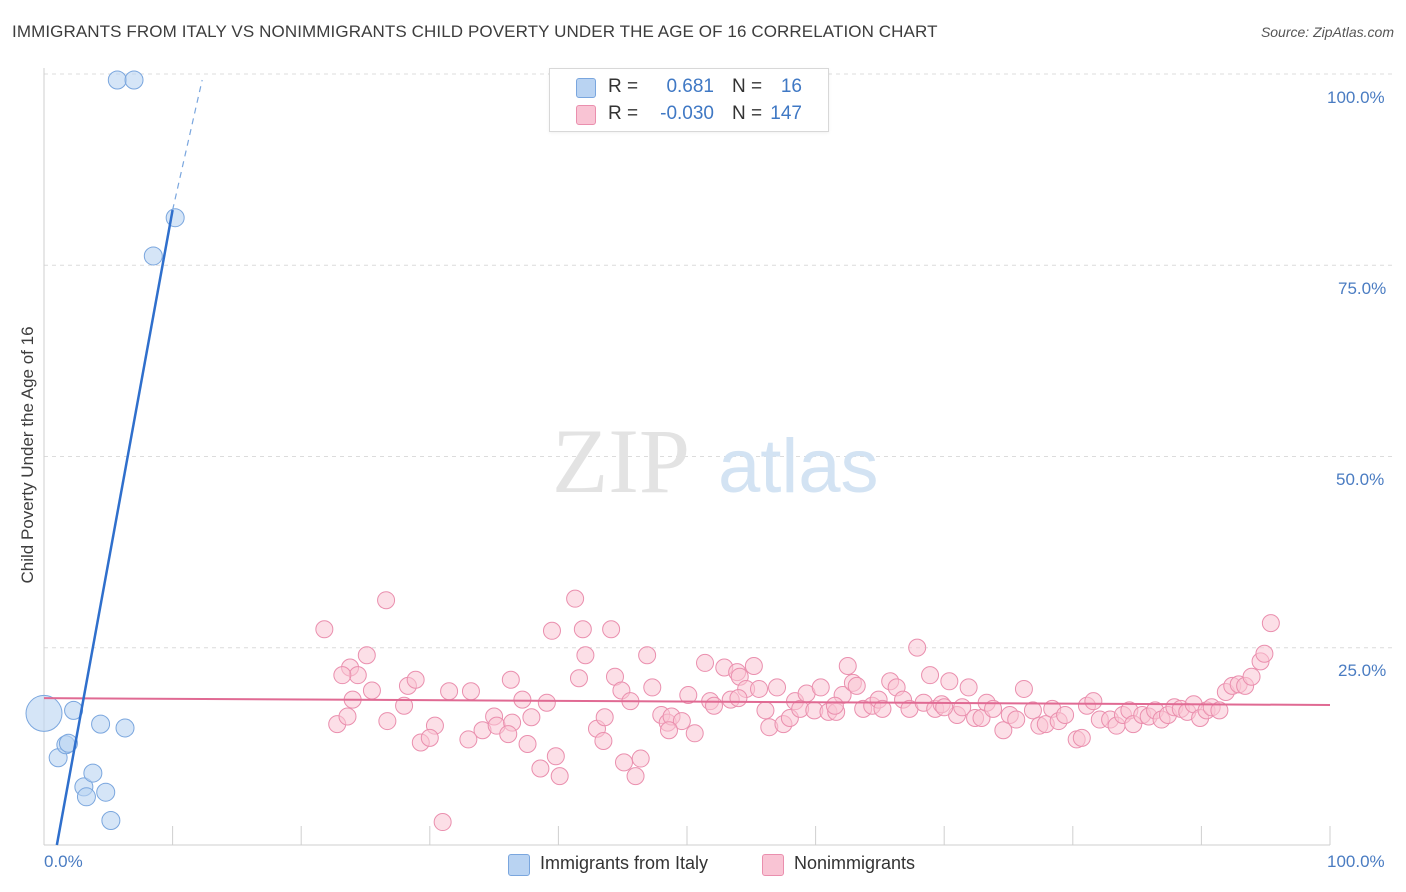 This screenshot has height=892, width=1406. What do you see at coordinates (187, 145) in the screenshot?
I see `italy-trendline-extension` at bounding box center [187, 145].